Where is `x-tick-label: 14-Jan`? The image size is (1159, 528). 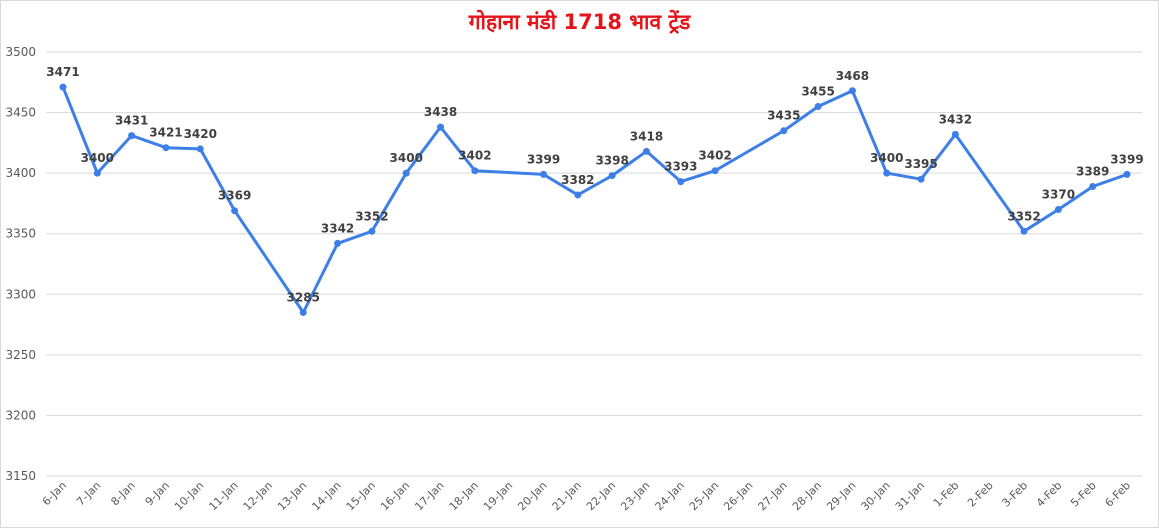 x-tick-label: 14-Jan is located at coordinates (326, 496).